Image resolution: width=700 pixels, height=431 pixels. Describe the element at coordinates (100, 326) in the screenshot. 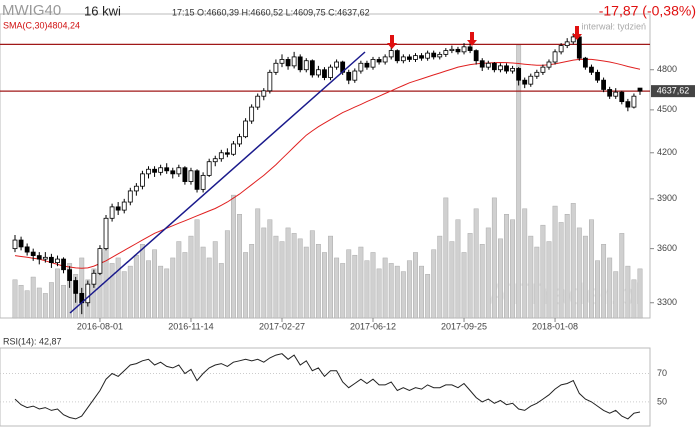

I see `x-tick-label: 2016-08-01` at that location.